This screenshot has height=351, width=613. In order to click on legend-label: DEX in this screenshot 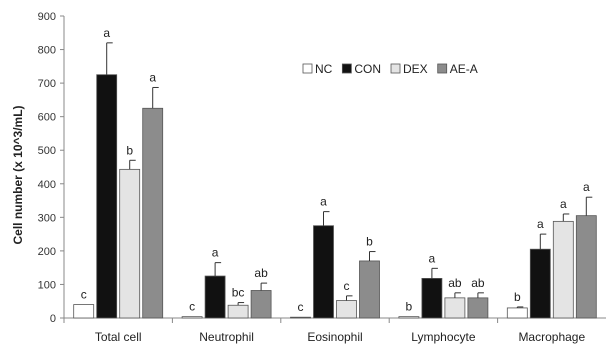, I will do `click(415, 69)`.